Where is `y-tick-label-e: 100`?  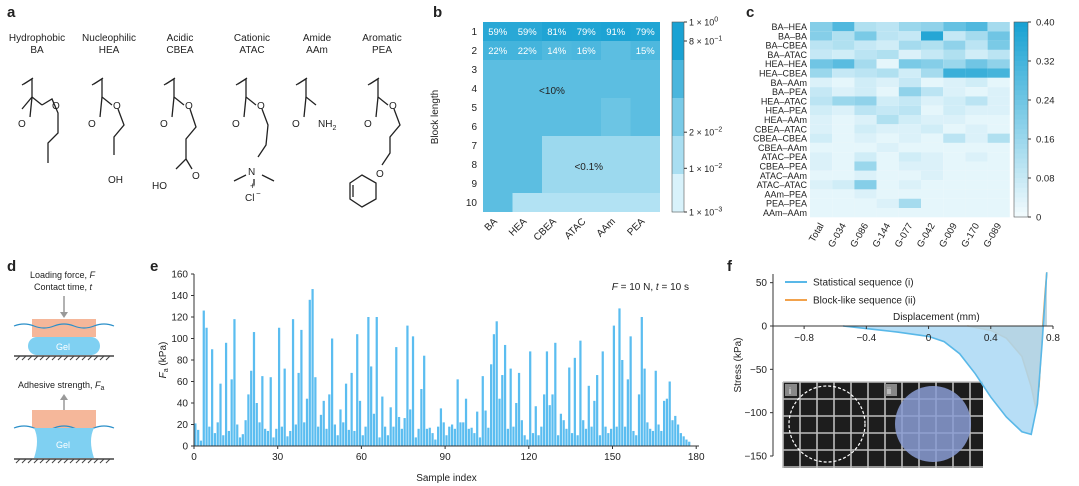
y-tick-label-e: 100 is located at coordinates (179, 339).